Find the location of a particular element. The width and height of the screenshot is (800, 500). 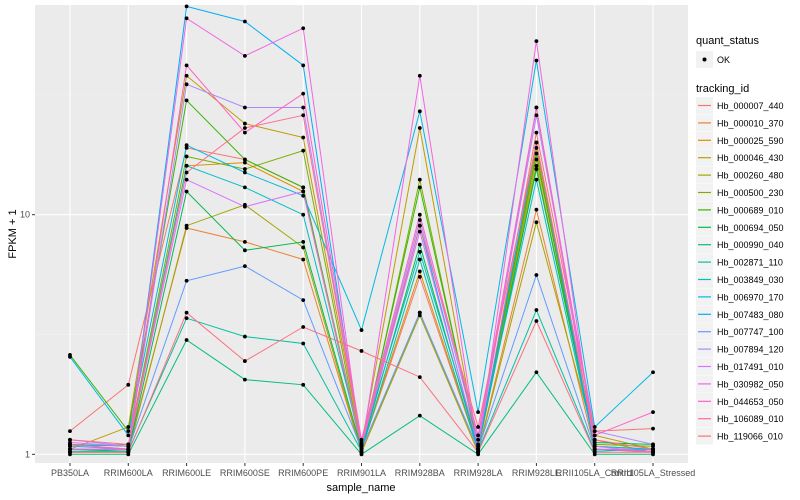

legend-label: Hb_000500_230 is located at coordinates (750, 193).